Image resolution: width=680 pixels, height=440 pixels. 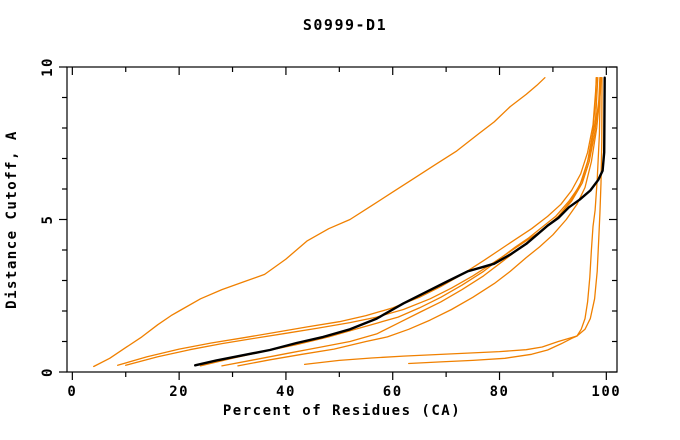 What do you see at coordinates (72, 392) in the screenshot?
I see `x-tick-label: 0` at bounding box center [72, 392].